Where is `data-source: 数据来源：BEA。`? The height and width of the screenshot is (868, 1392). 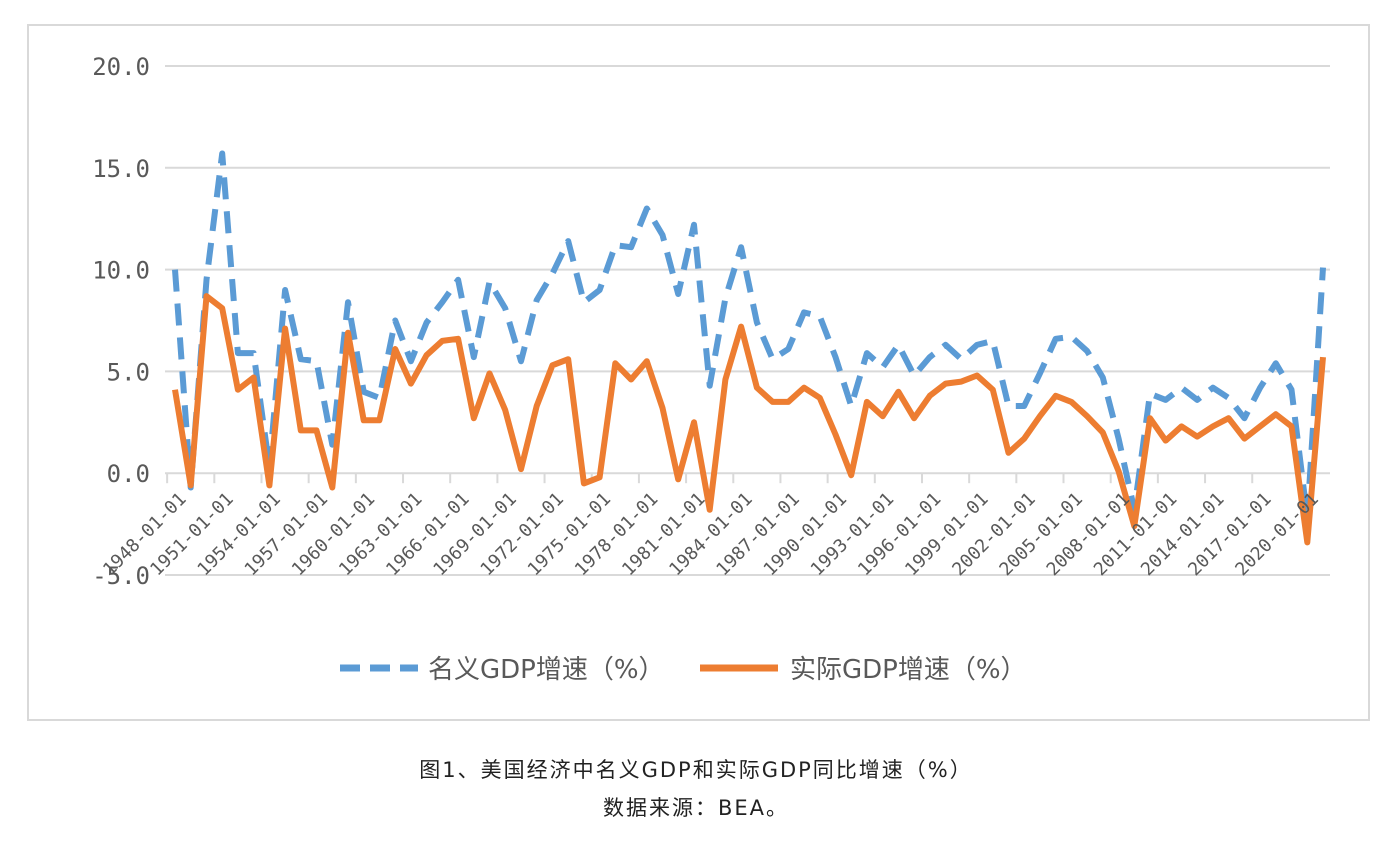 data-source: 数据来源：BEA。 is located at coordinates (696, 808).